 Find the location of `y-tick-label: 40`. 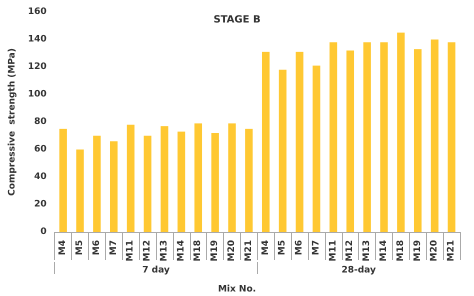

y-tick-label: 40 is located at coordinates (40, 177).